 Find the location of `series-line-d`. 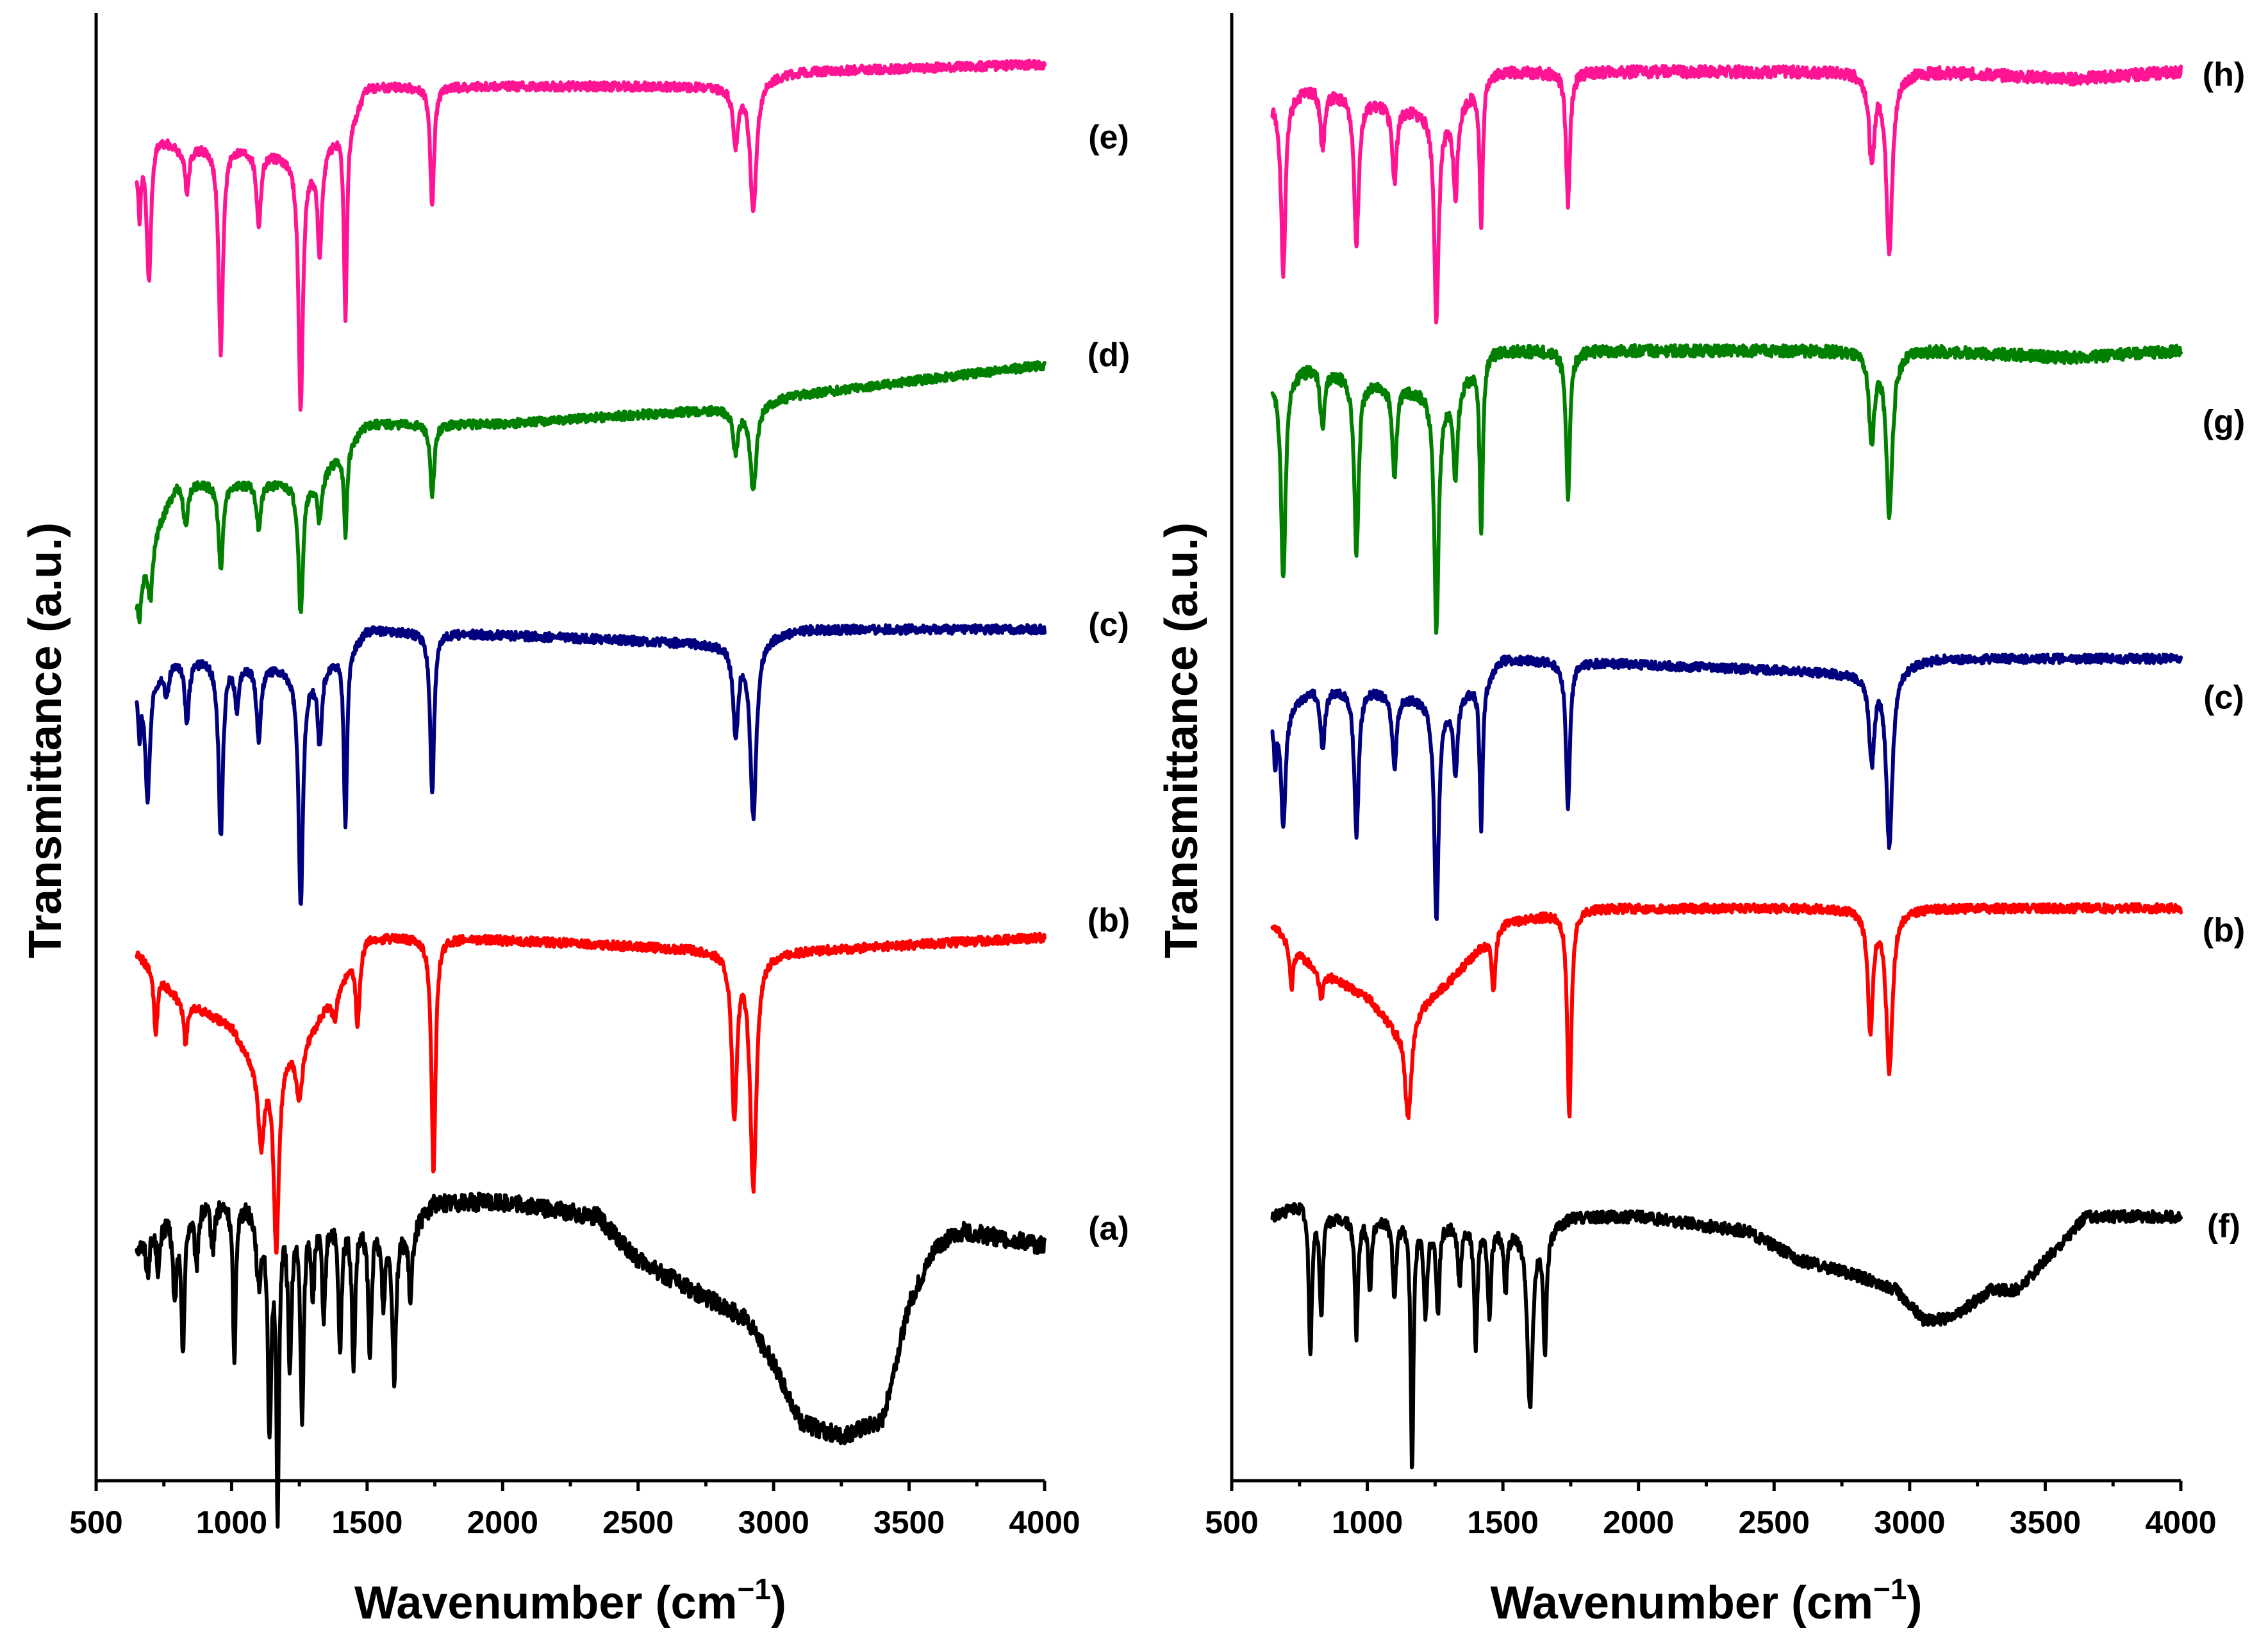

series-line-d is located at coordinates (591, 492).